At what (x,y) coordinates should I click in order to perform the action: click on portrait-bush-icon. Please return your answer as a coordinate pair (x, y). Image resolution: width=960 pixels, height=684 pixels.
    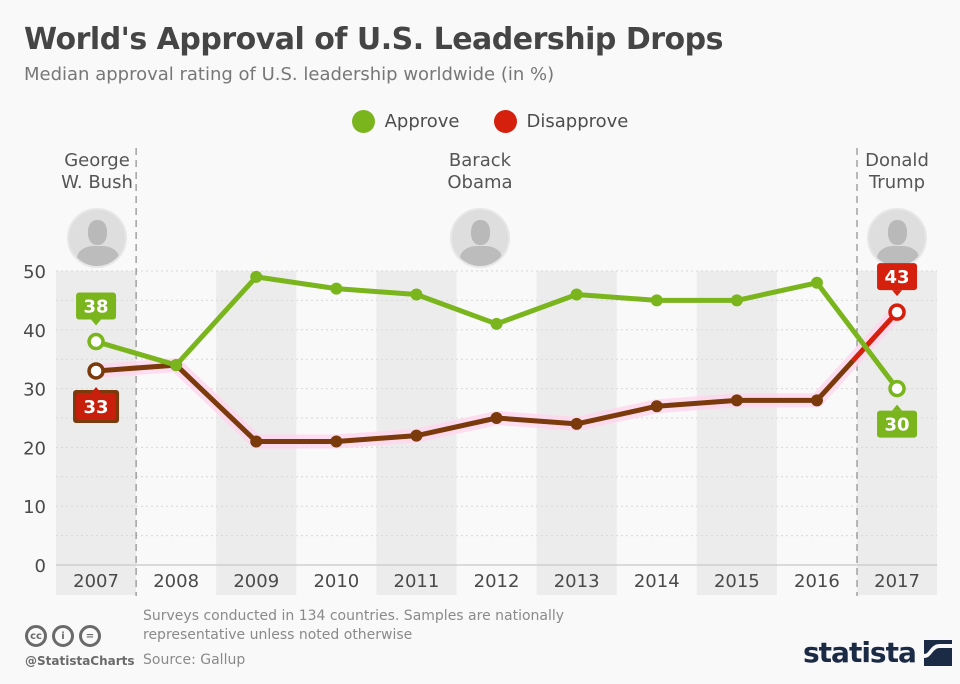
    Looking at the image, I should click on (97, 238).